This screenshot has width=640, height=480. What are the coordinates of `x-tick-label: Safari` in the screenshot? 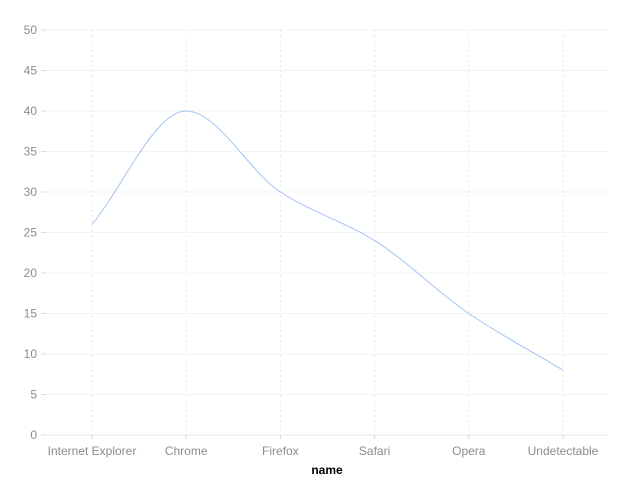 It's located at (374, 451).